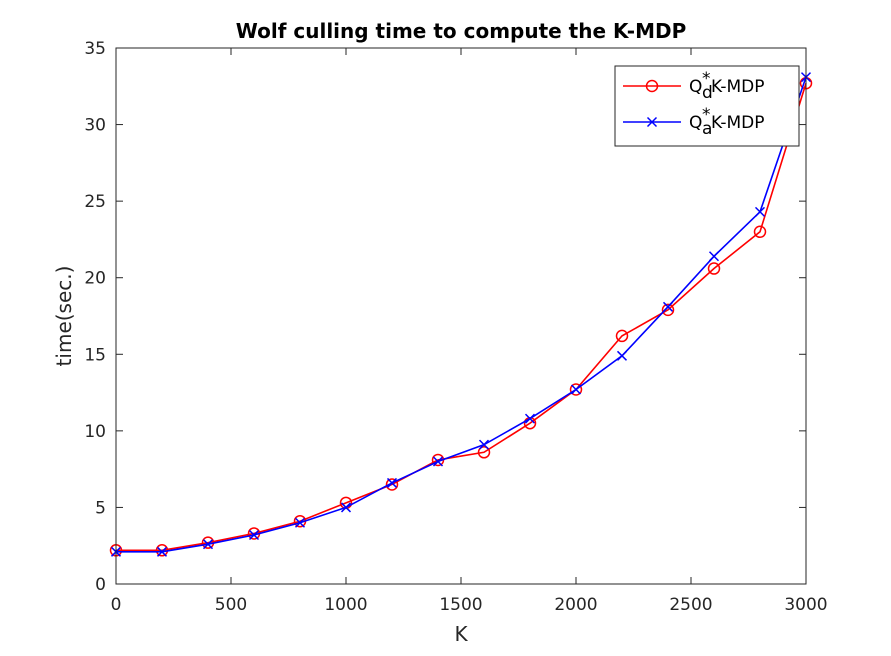  I want to click on y-tick-label: 20, so click(95, 279).